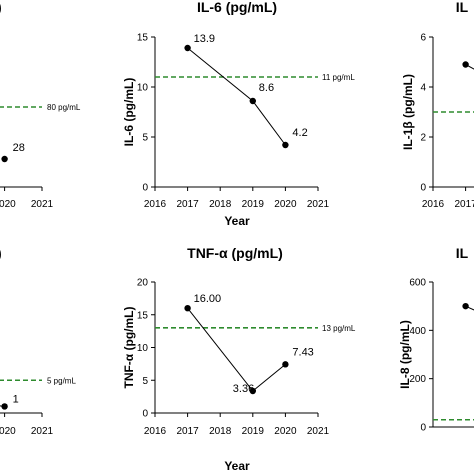  What do you see at coordinates (237, 7) in the screenshot?
I see `panel-title: IL-6 (pg/mL)` at bounding box center [237, 7].